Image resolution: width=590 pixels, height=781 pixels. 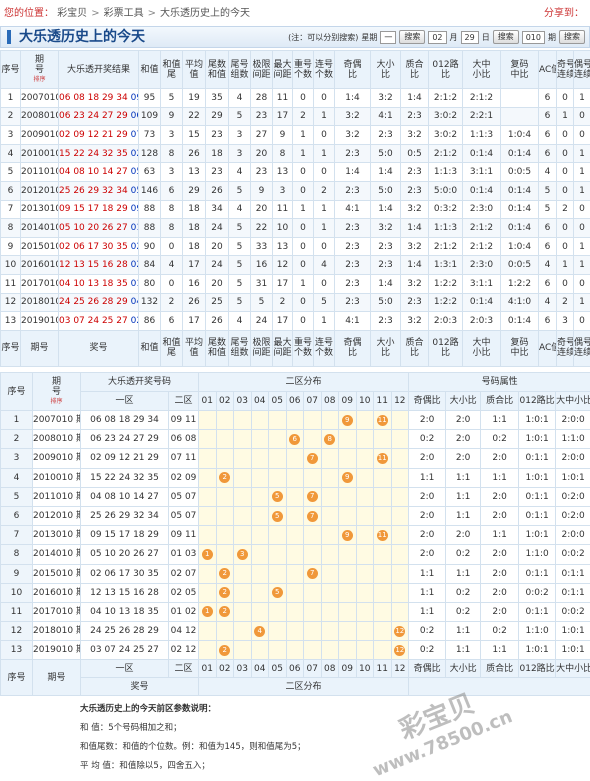 What do you see at coordinates (437, 37) in the screenshot?
I see `month-select: 02` at bounding box center [437, 37].